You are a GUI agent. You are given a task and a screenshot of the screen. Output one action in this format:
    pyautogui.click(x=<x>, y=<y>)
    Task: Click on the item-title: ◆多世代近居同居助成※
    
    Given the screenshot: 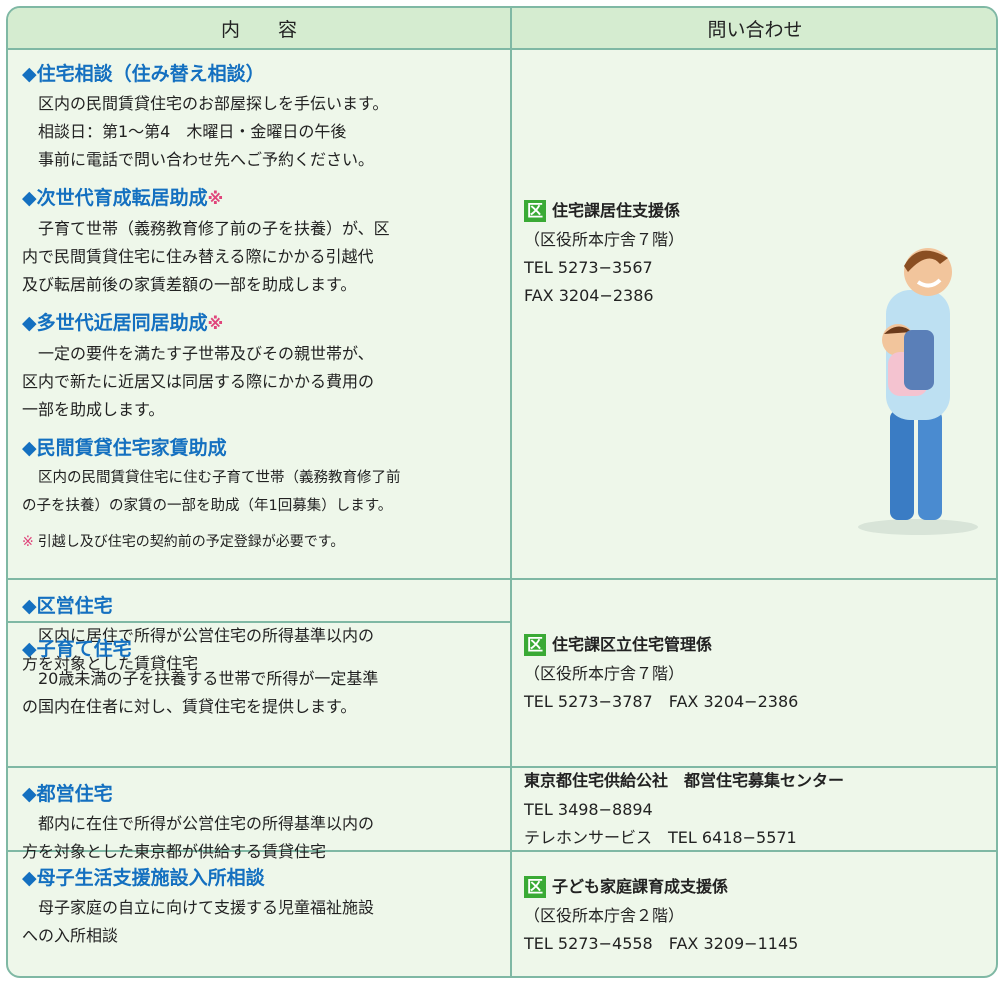 What is the action you would take?
    pyautogui.click(x=266, y=323)
    